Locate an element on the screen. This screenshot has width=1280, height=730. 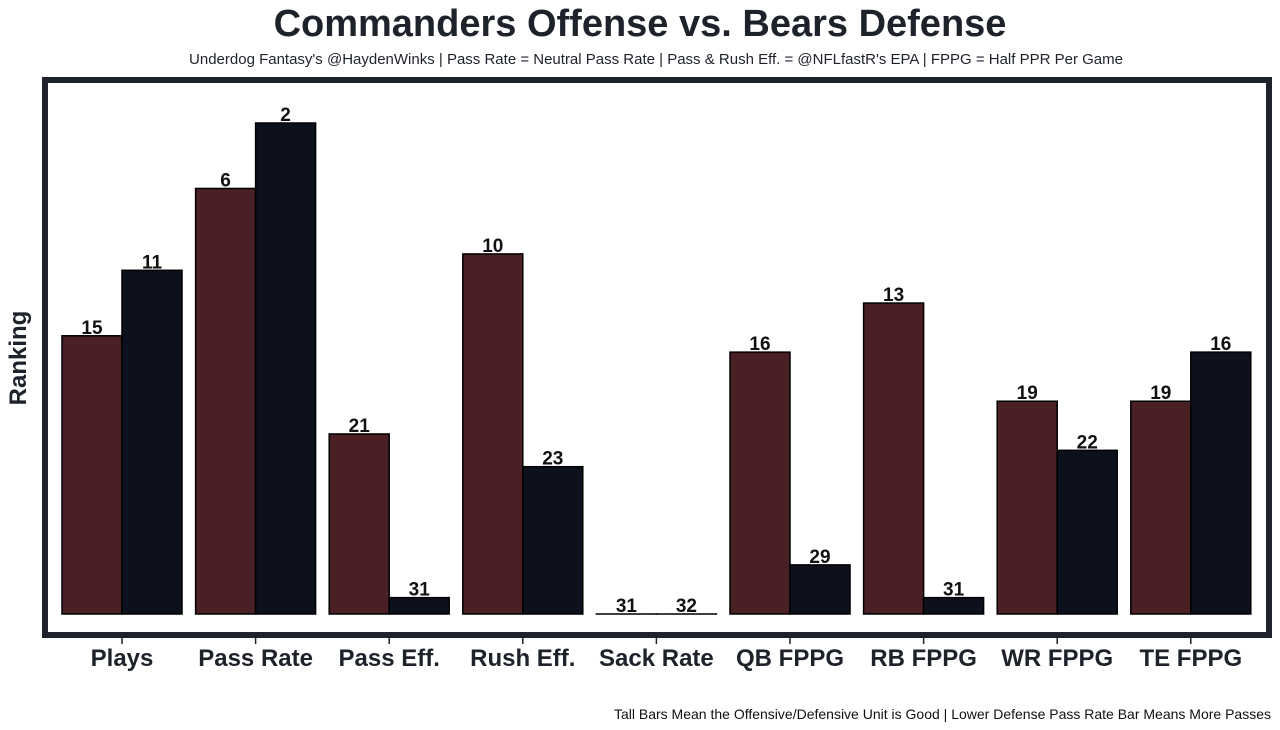
bar-value-label: 23 is located at coordinates (552, 459).